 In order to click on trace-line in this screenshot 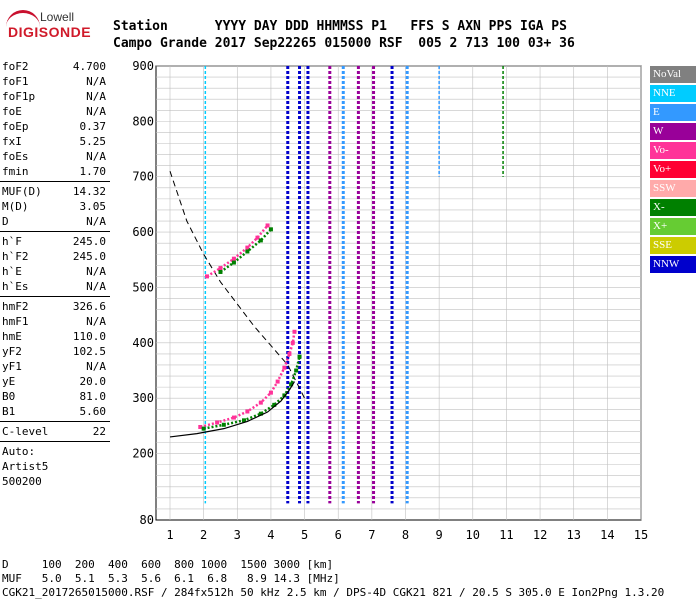, I will do `click(245, 250)`.